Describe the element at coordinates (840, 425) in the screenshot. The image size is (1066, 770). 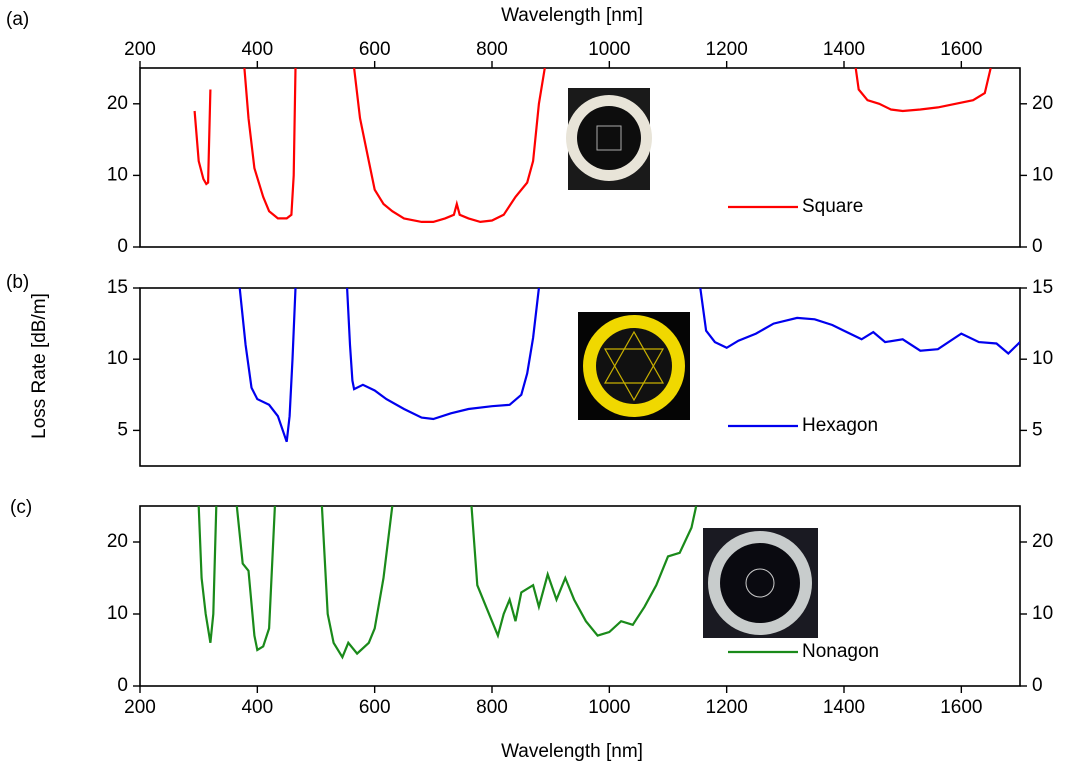
I see `legend-label: Hexagon` at that location.